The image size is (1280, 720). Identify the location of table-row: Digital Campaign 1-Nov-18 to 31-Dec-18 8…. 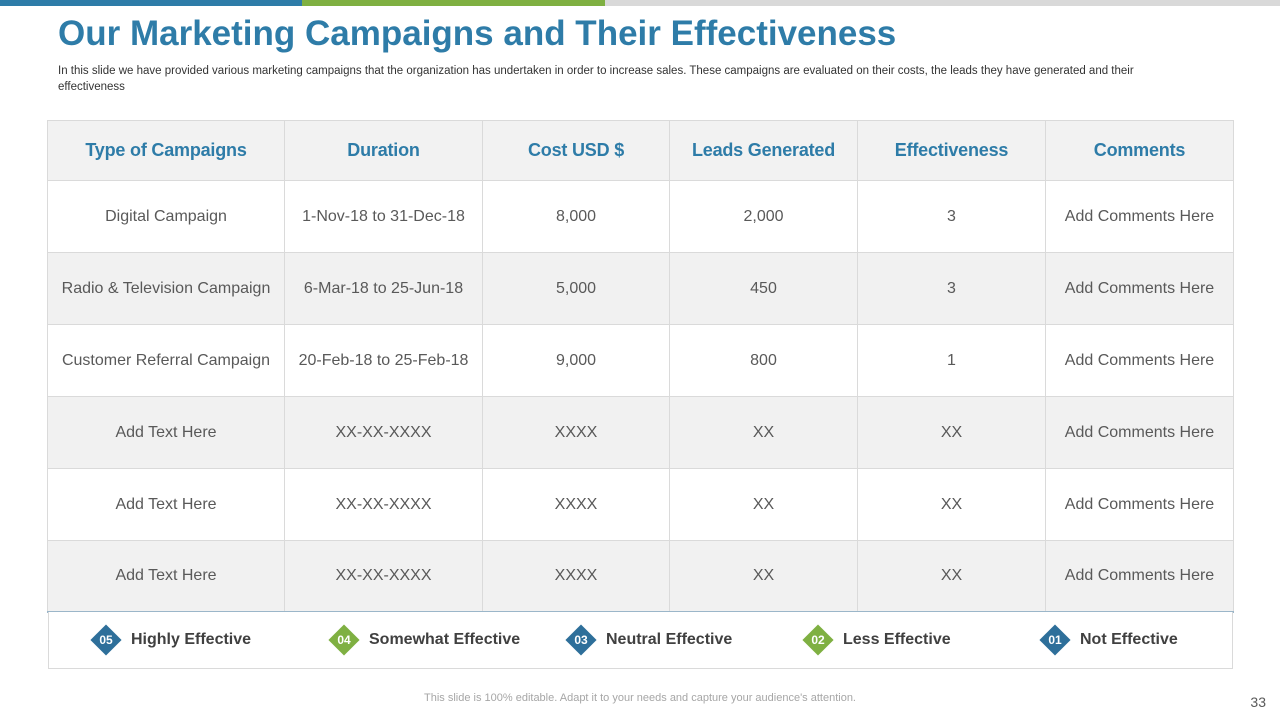
(640, 216).